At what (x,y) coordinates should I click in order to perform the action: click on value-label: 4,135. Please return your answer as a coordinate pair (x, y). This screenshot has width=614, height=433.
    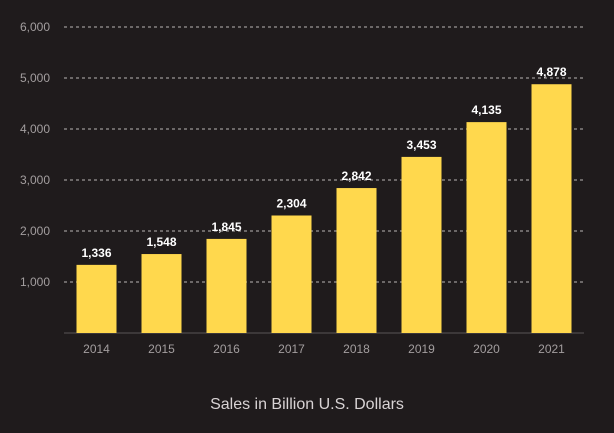
    Looking at the image, I should click on (486, 110).